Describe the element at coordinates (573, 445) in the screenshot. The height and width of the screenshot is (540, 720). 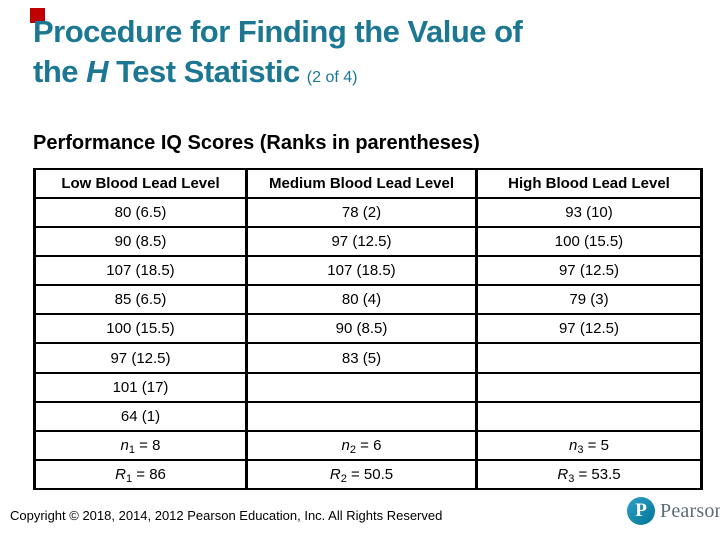
I see `n3-variable: n` at that location.